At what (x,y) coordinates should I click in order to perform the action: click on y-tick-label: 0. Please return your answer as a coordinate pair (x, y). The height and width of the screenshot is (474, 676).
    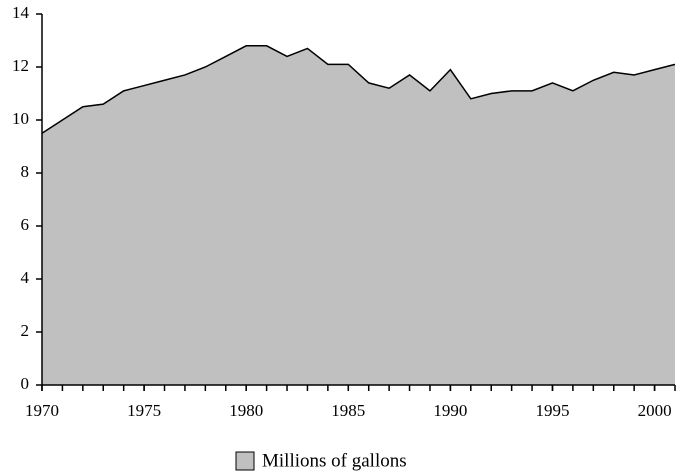
    Looking at the image, I should click on (25, 383).